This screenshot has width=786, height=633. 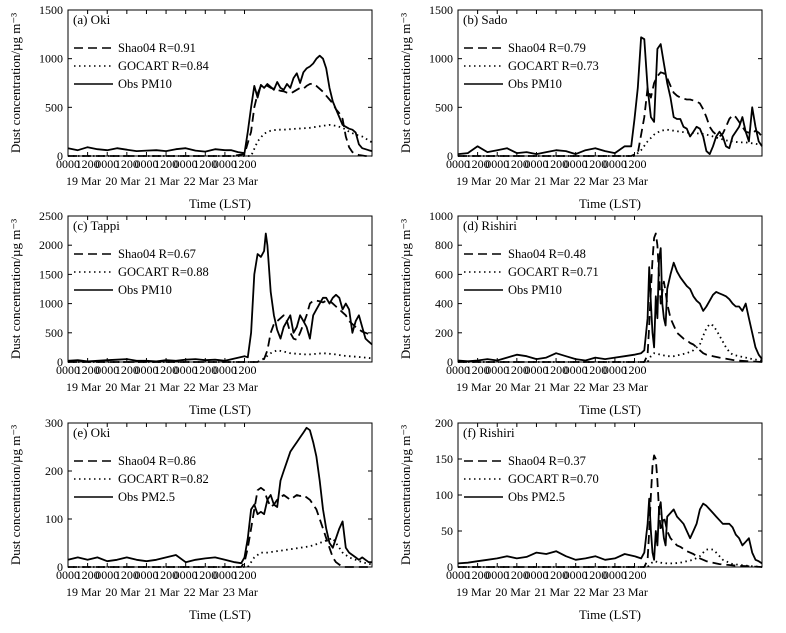 I want to click on y-tick-label: 800, so click(x=444, y=245).